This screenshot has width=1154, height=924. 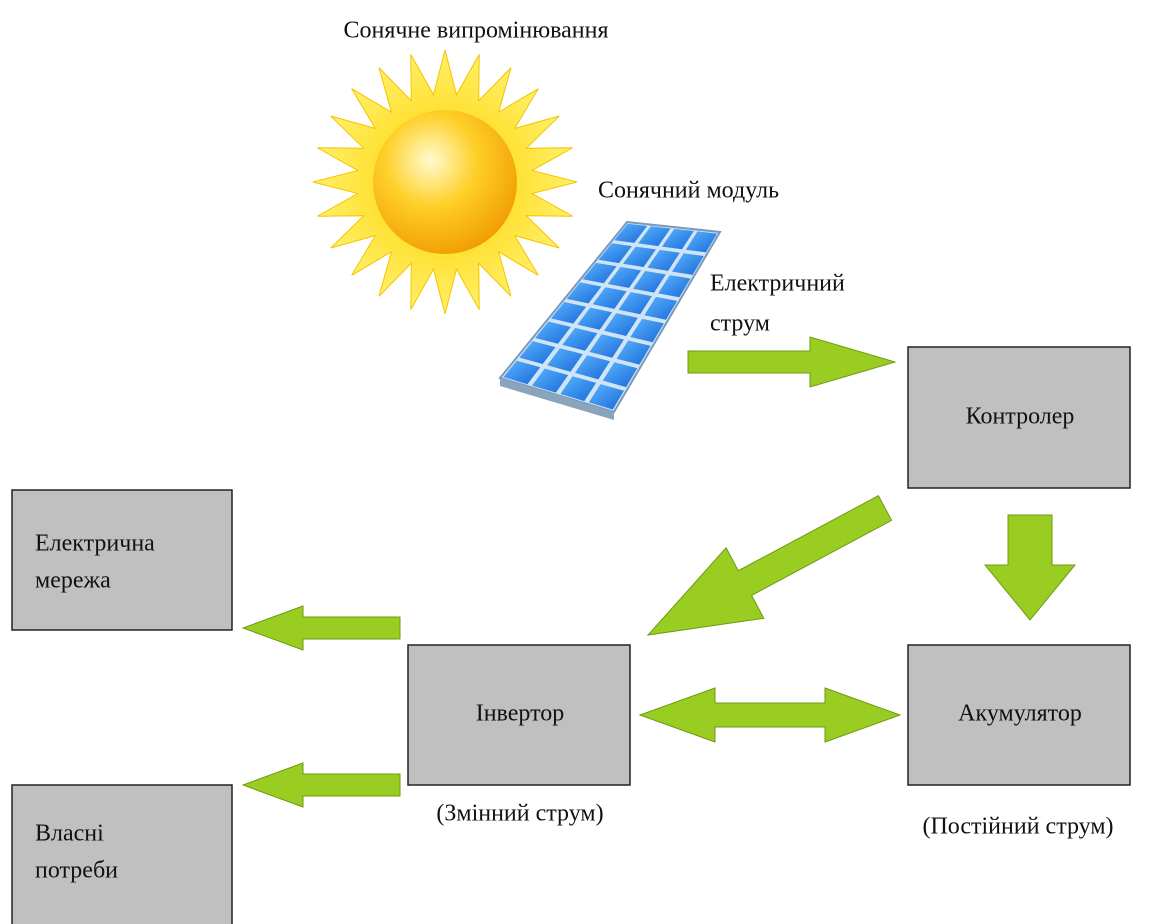 What do you see at coordinates (95, 544) in the screenshot?
I see `node-label: Електрична` at bounding box center [95, 544].